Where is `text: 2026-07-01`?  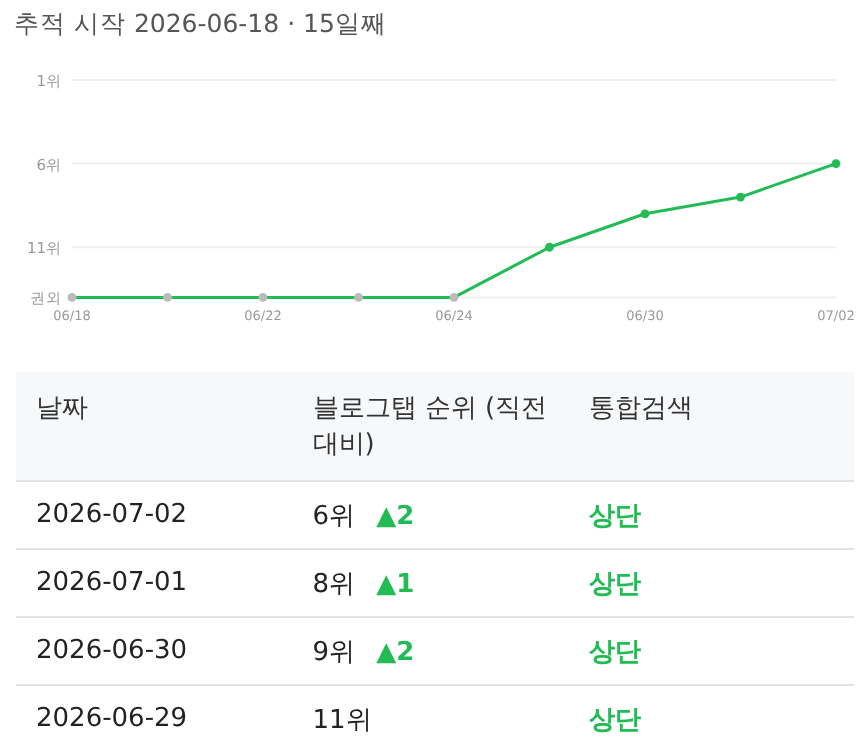
text: 2026-07-01 is located at coordinates (154, 583).